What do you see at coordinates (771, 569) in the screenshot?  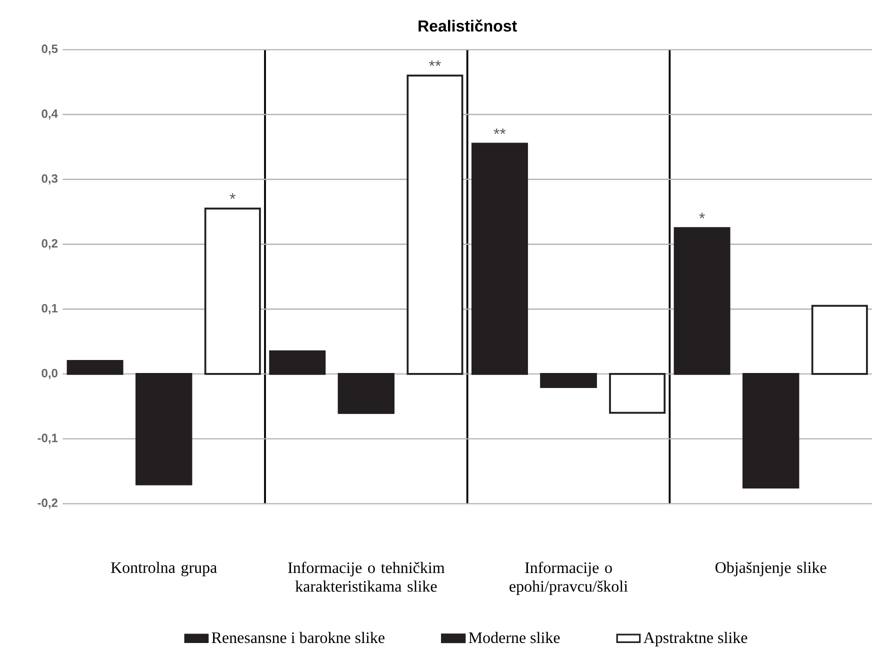 I see `x-tick-label: Objašnjenje slike` at bounding box center [771, 569].